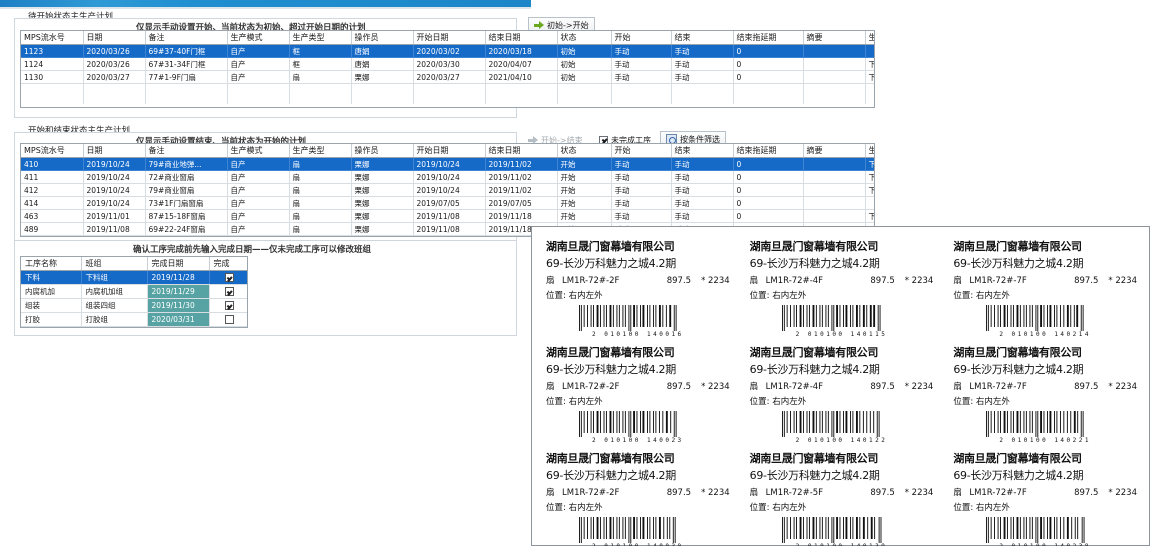 This screenshot has height=546, width=1150. Describe the element at coordinates (584, 151) in the screenshot. I see `column-header: 状态` at that location.